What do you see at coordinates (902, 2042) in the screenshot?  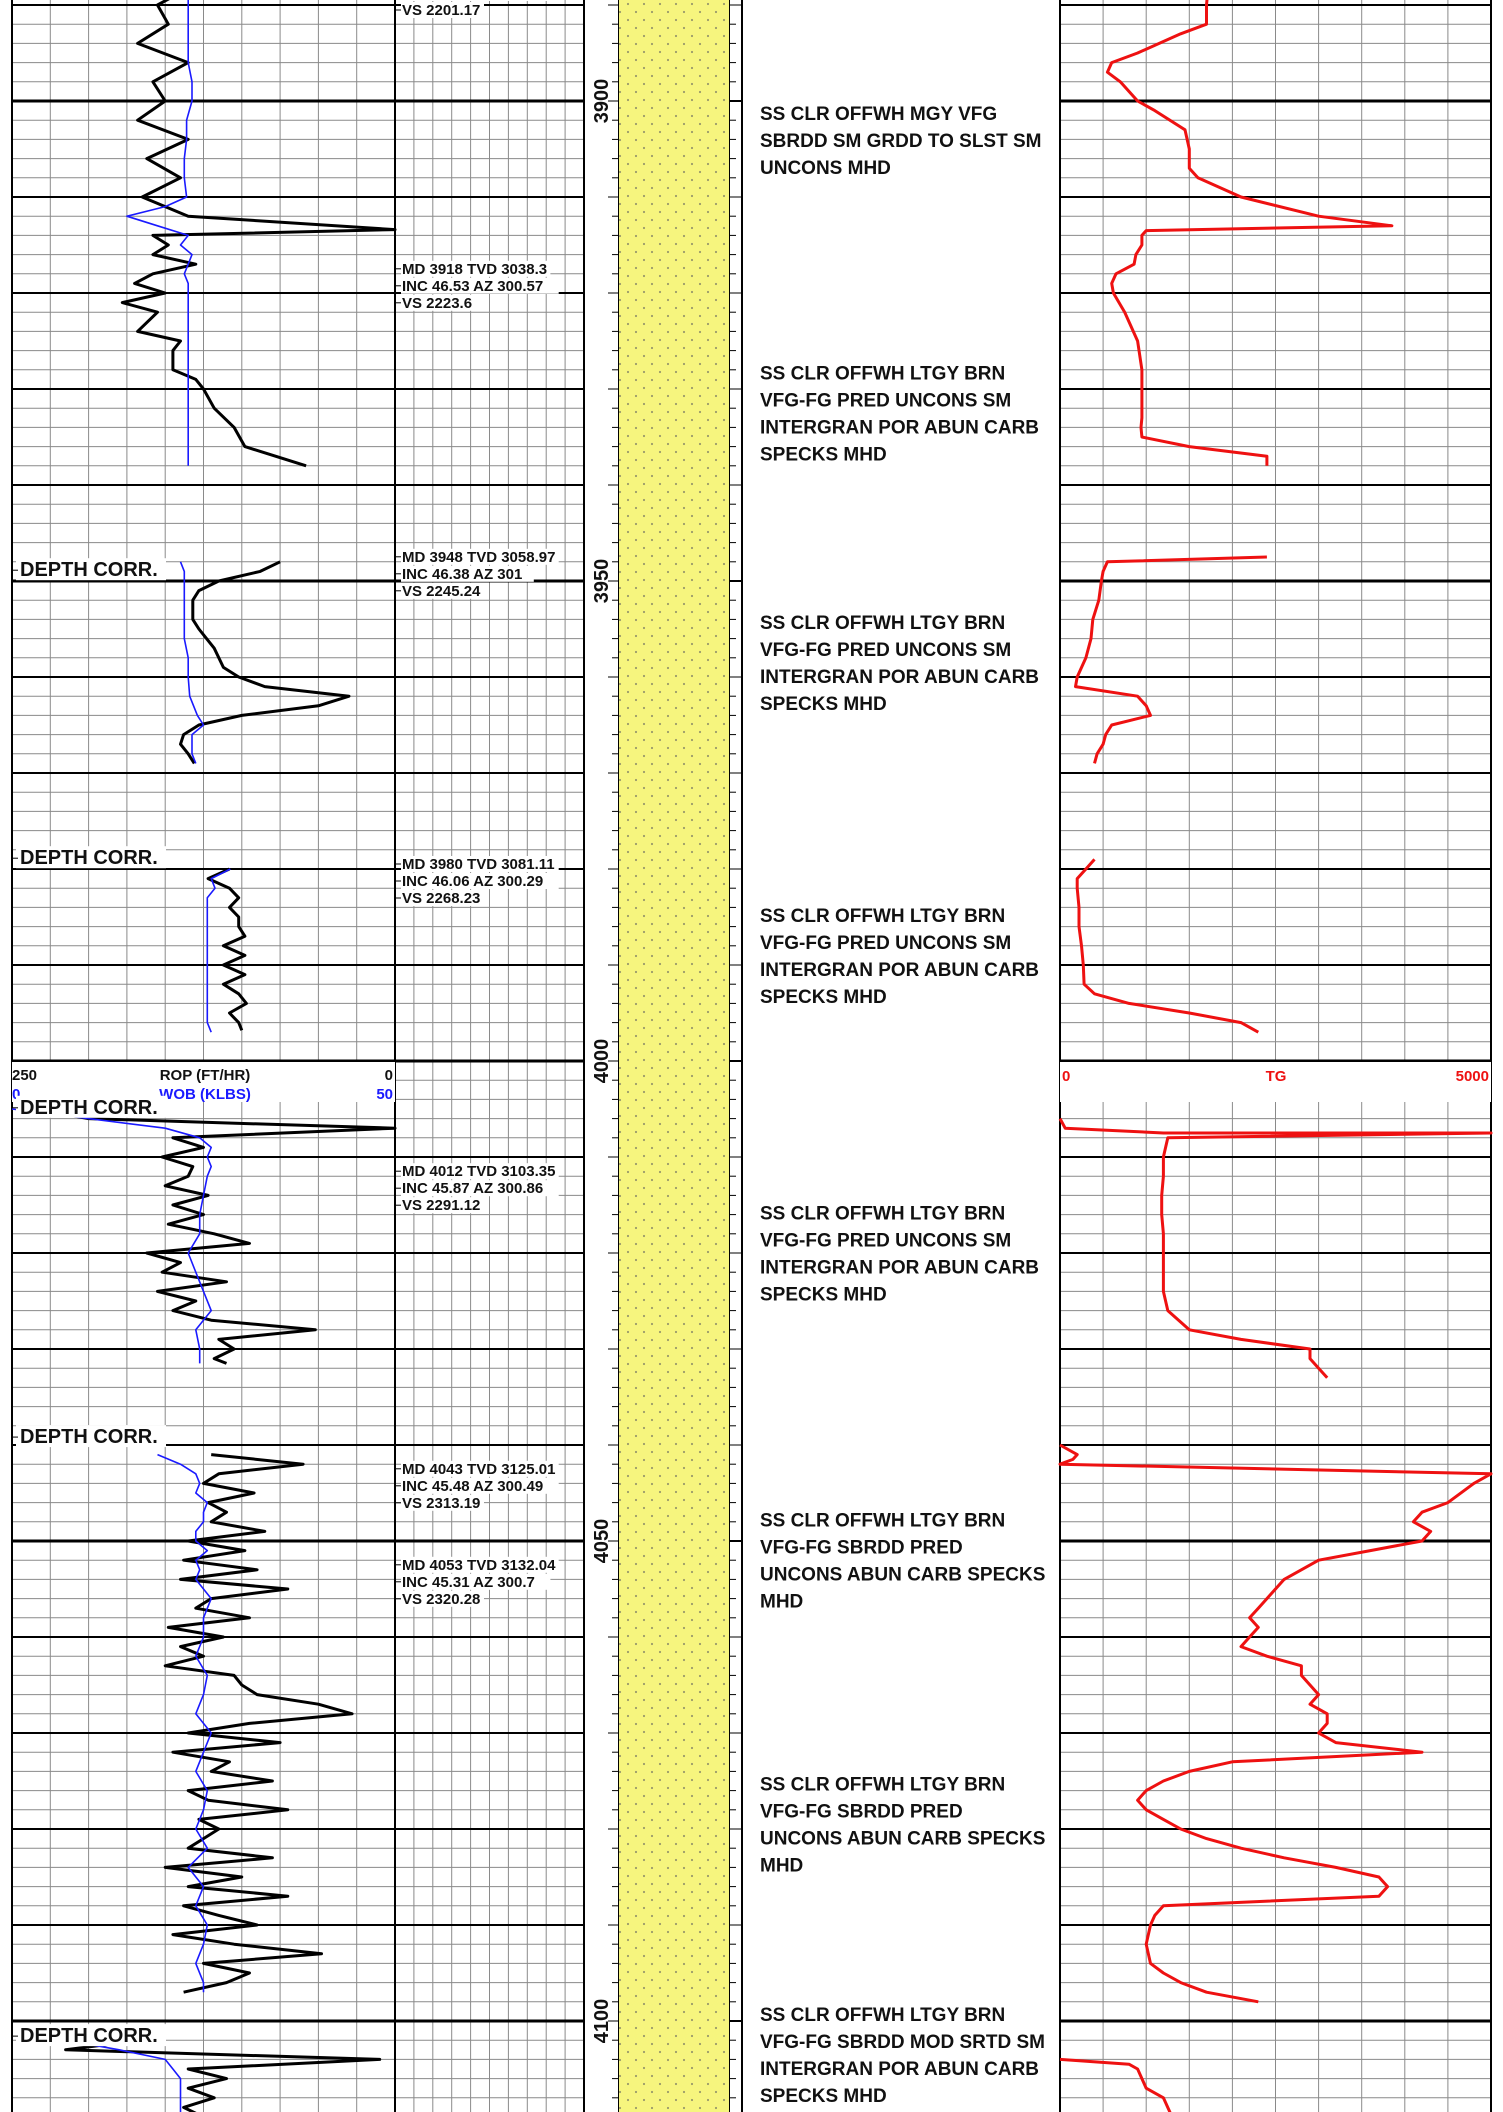 I see `lithology-description-line: VFG-FG SBRDD MOD SRTD SM` at bounding box center [902, 2042].